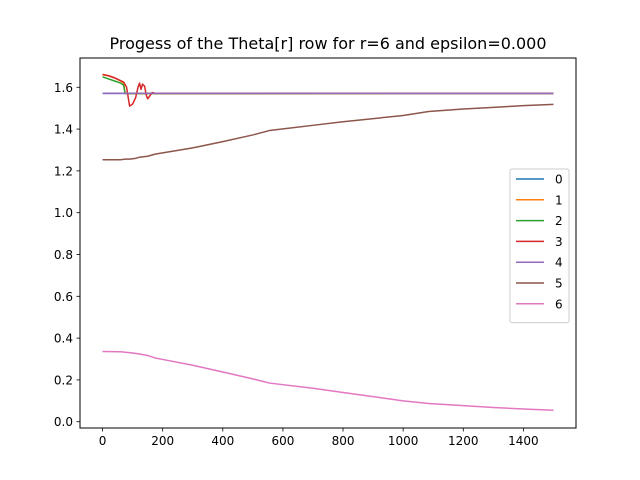  I want to click on x-tick-label: 0, so click(103, 441).